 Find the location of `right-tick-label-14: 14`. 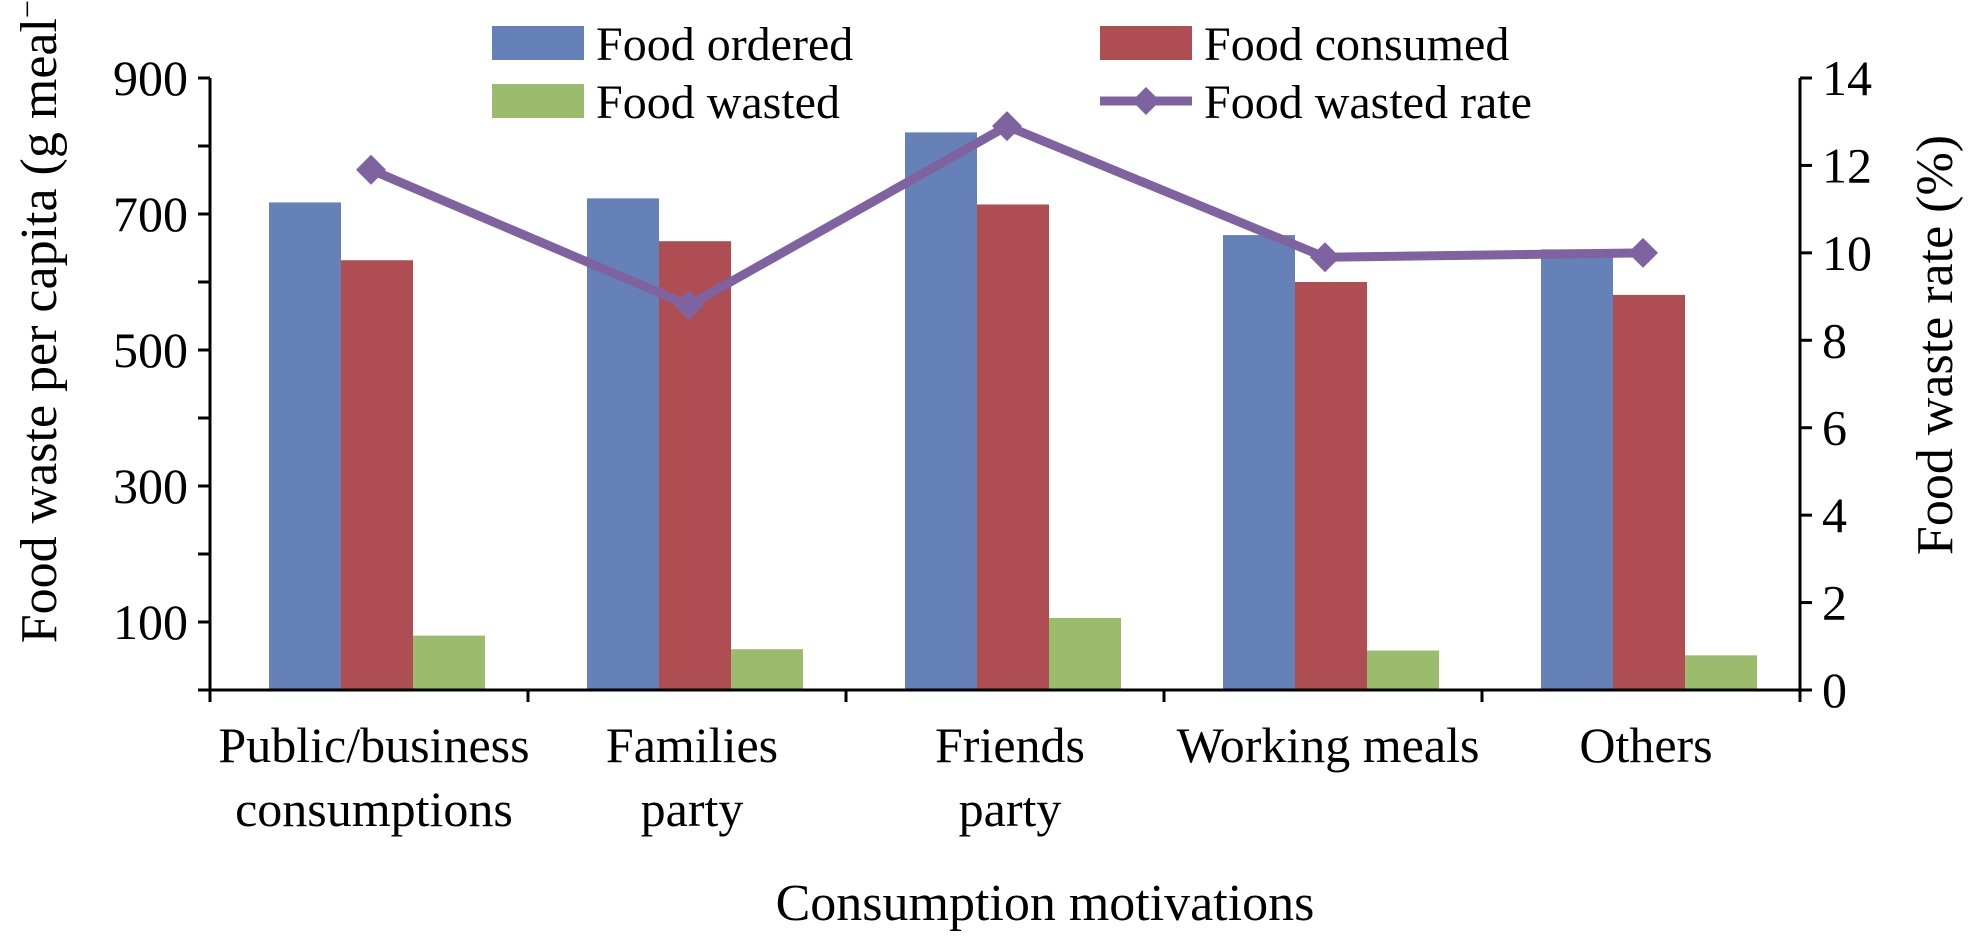

right-tick-label-14: 14 is located at coordinates (1847, 78).